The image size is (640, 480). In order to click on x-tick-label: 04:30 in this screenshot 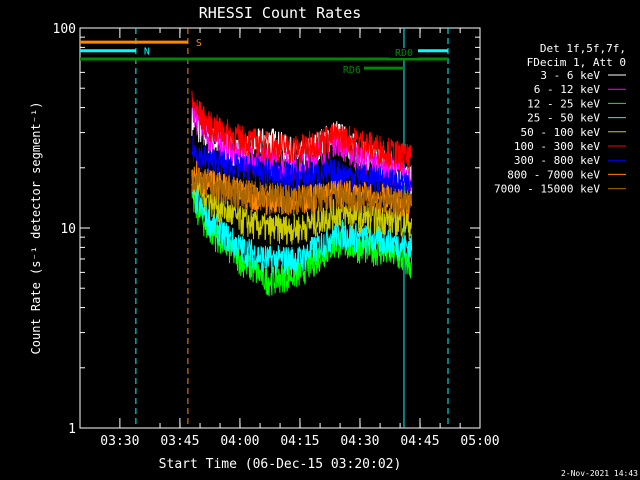, I will do `click(359, 441)`.